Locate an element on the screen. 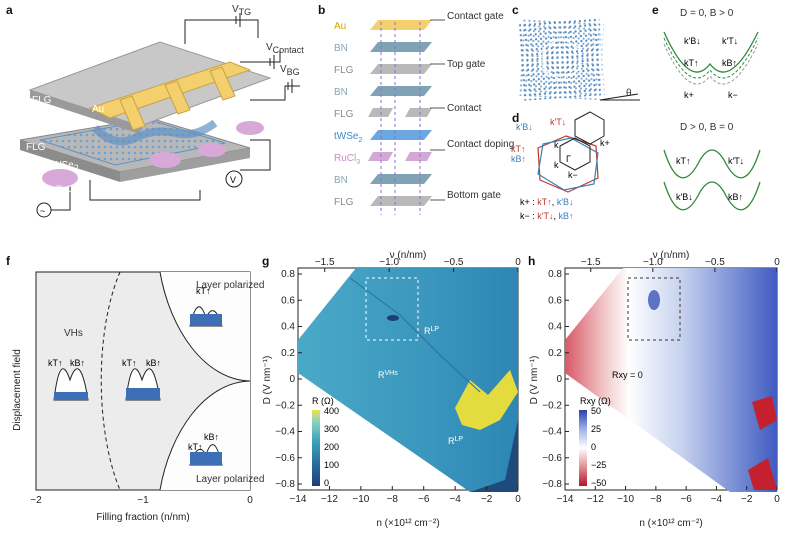  bz-blue is located at coordinates (568, 164).